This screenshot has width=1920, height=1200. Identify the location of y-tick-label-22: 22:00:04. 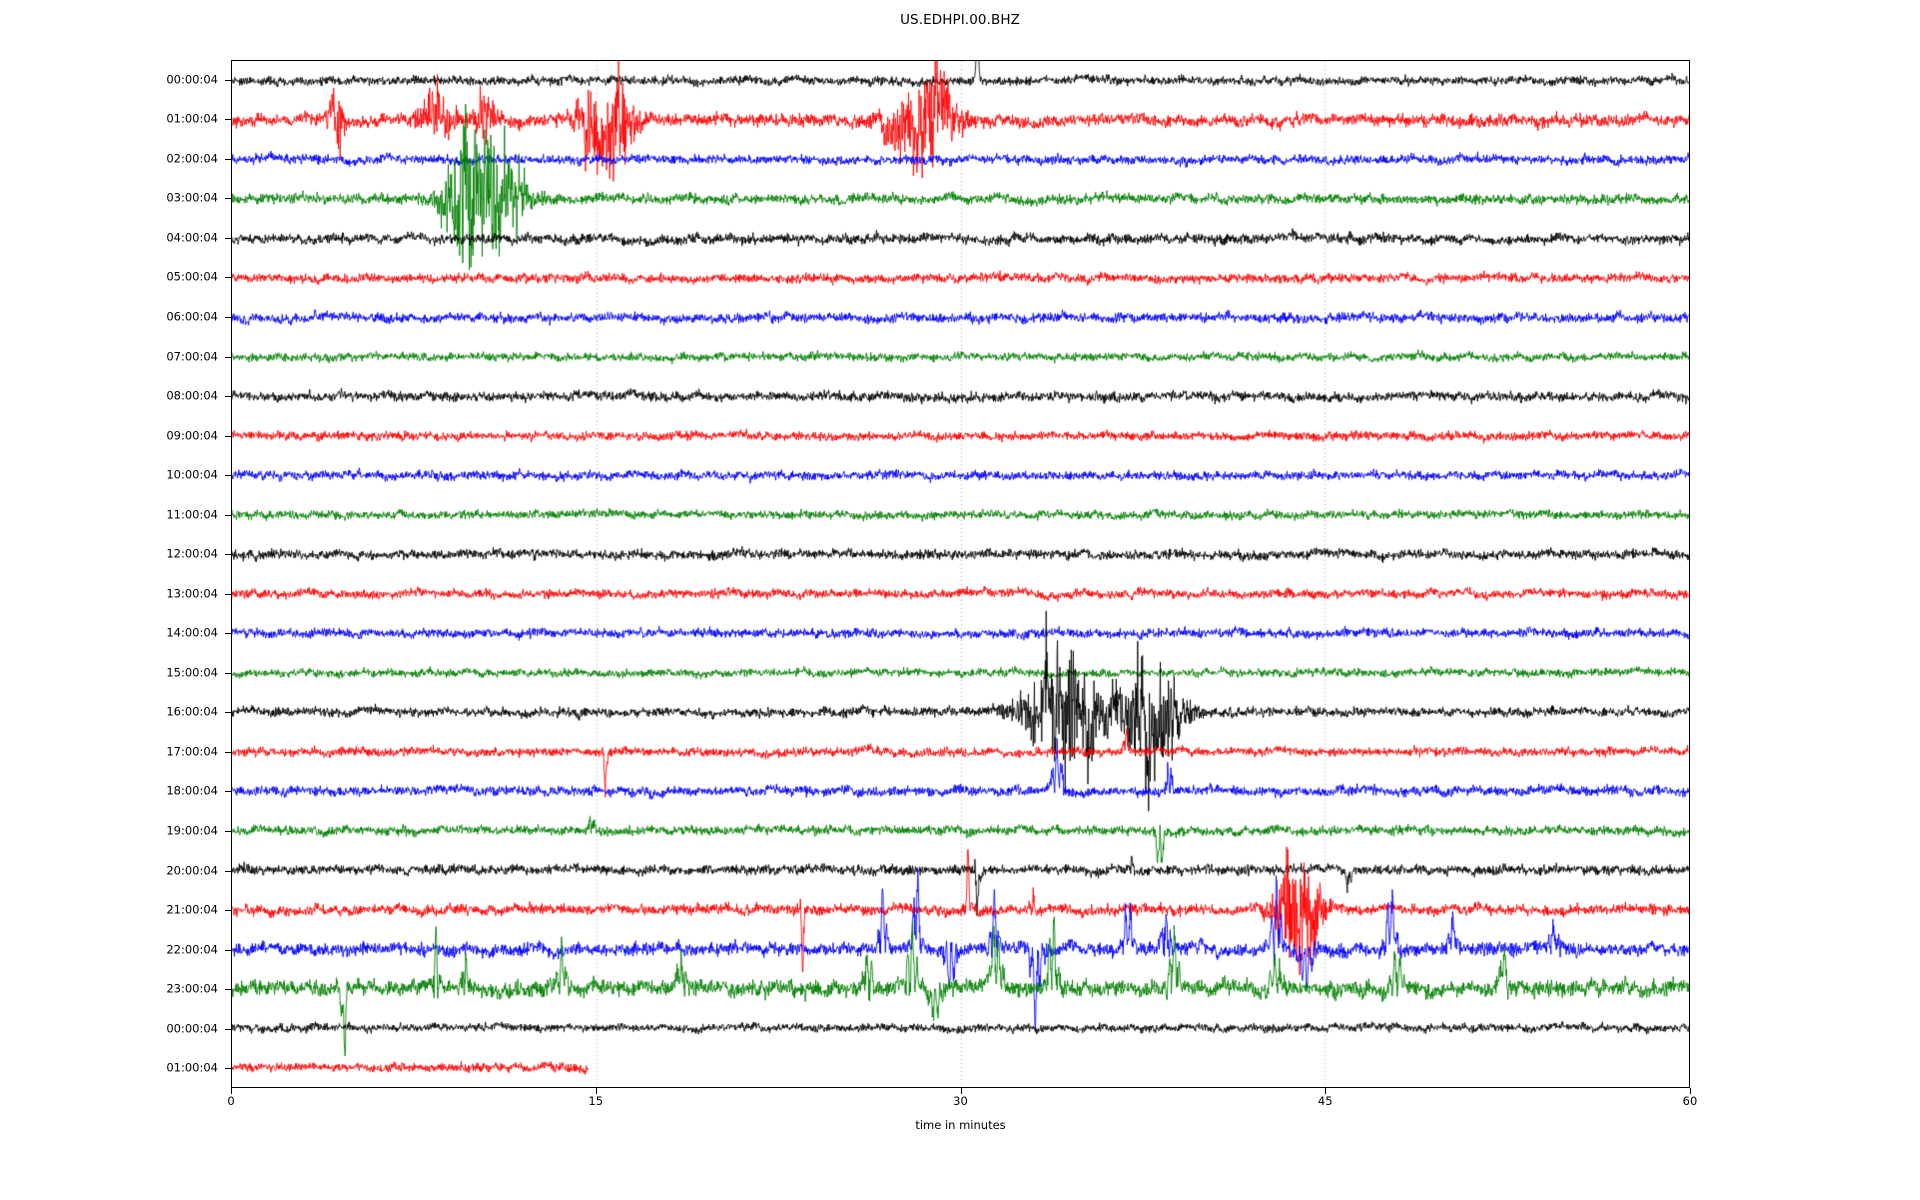
(192, 948).